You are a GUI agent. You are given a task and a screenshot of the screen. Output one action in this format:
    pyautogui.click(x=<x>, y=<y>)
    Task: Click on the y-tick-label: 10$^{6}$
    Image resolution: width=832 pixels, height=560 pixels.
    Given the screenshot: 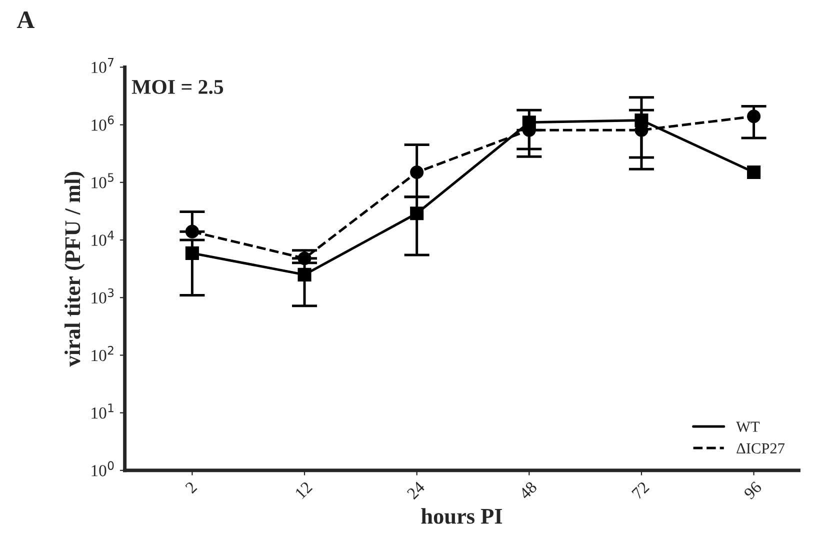 What is the action you would take?
    pyautogui.click(x=103, y=123)
    